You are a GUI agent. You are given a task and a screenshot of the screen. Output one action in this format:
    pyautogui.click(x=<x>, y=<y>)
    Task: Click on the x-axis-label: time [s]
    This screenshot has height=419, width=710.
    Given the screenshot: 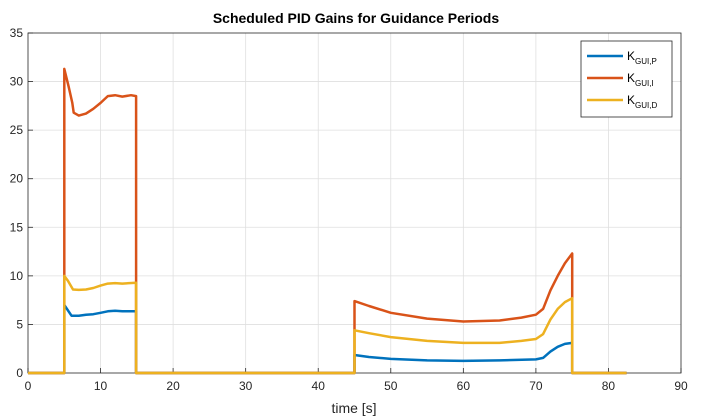 What is the action you would take?
    pyautogui.click(x=353, y=408)
    